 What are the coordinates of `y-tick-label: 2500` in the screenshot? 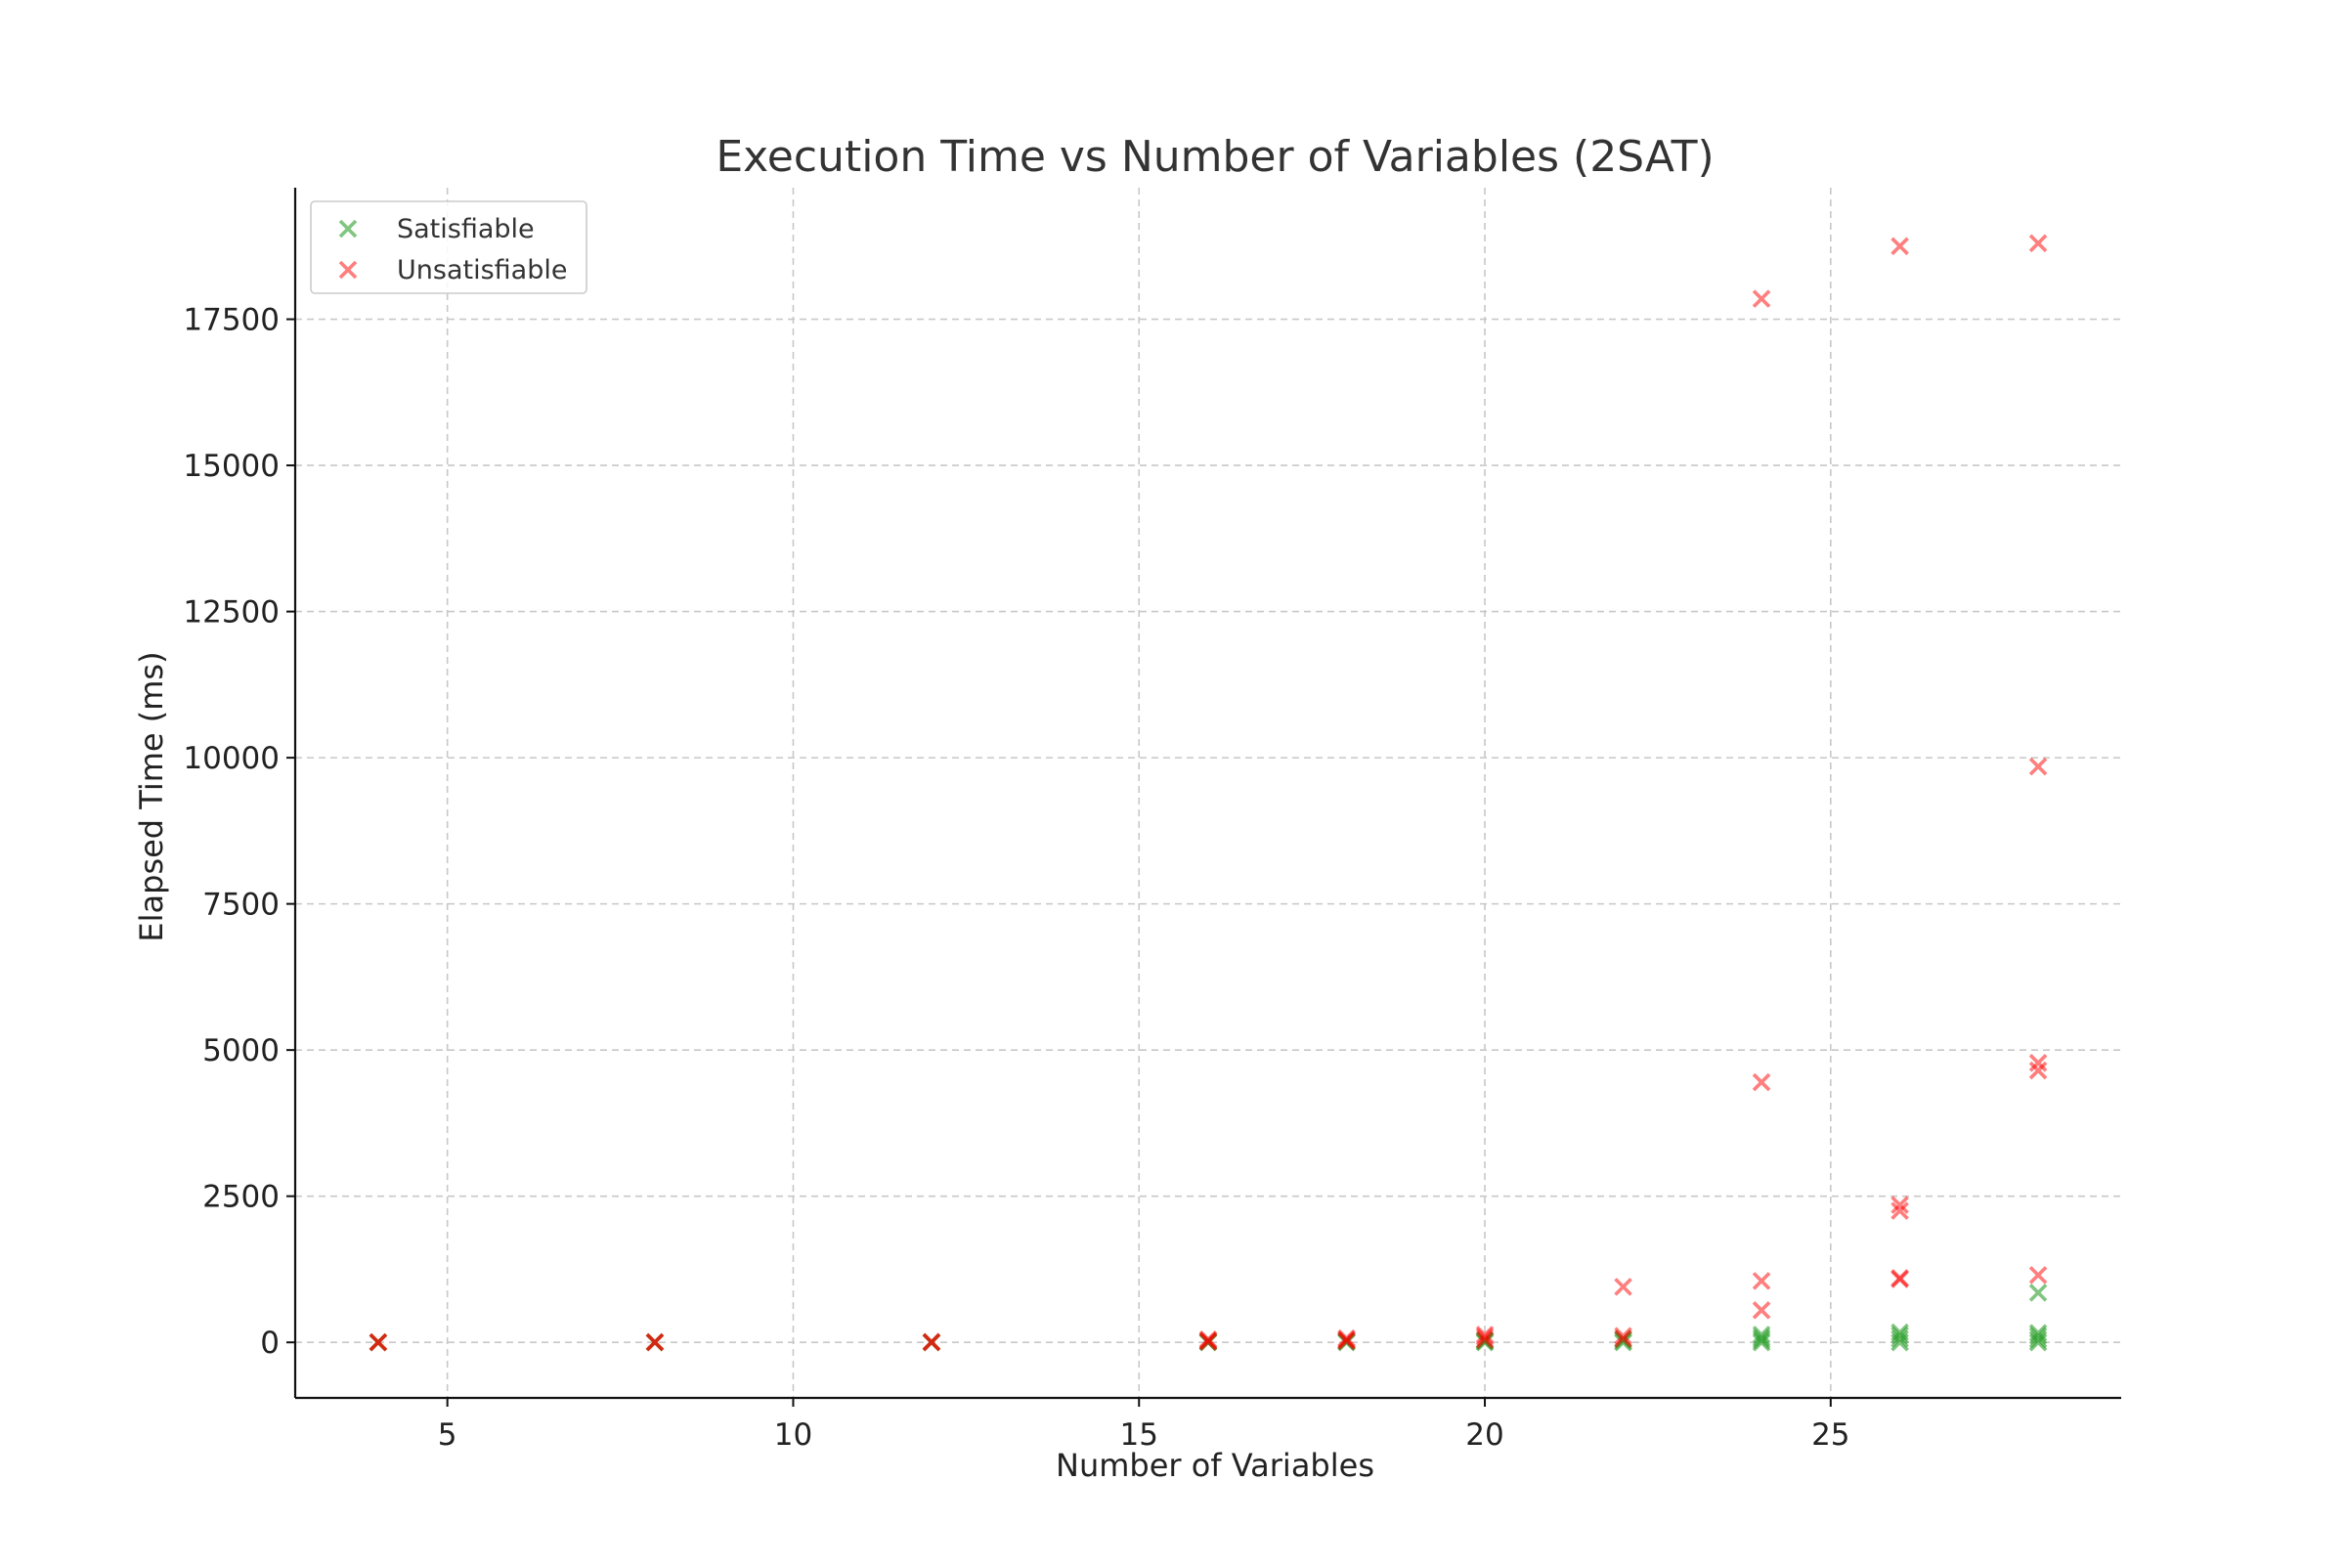 It's located at (241, 1197).